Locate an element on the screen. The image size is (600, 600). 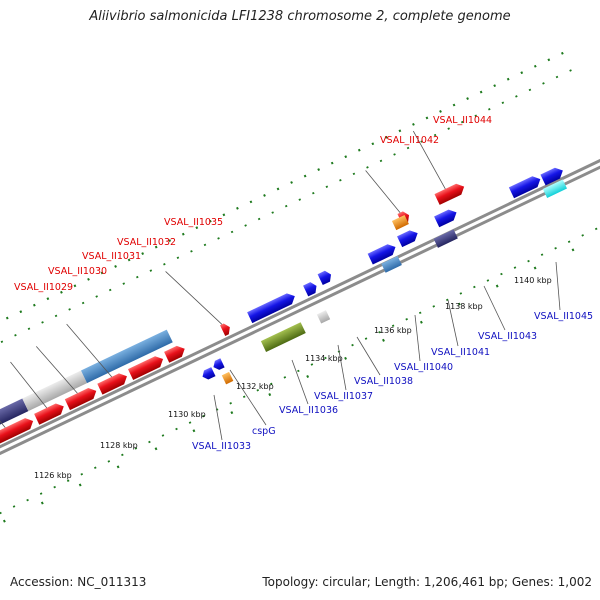
kbp-label: 1136 kbp is located at coordinates (393, 330).